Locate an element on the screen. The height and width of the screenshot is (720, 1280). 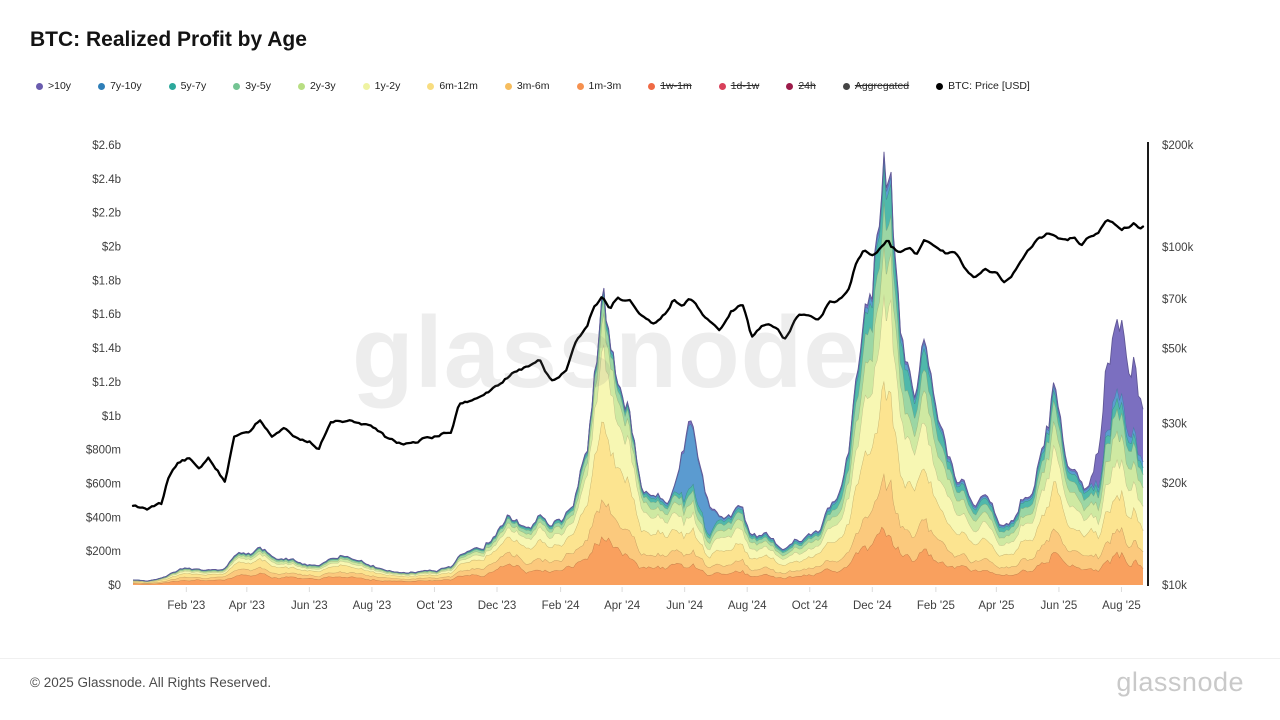
legend-item-d1_w1: 1d-1w is located at coordinates (739, 86).